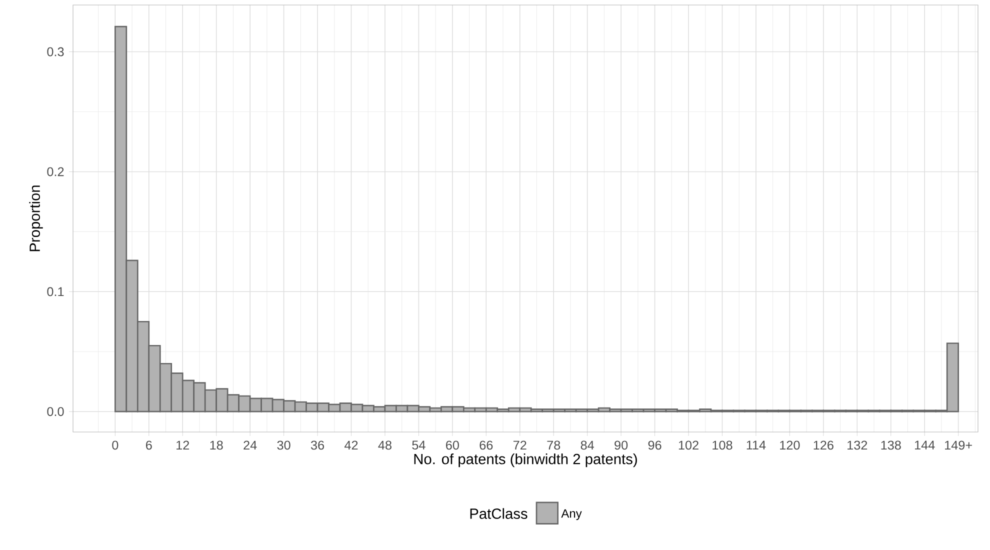 This screenshot has width=990, height=550. I want to click on x-tick-label: 66, so click(486, 445).